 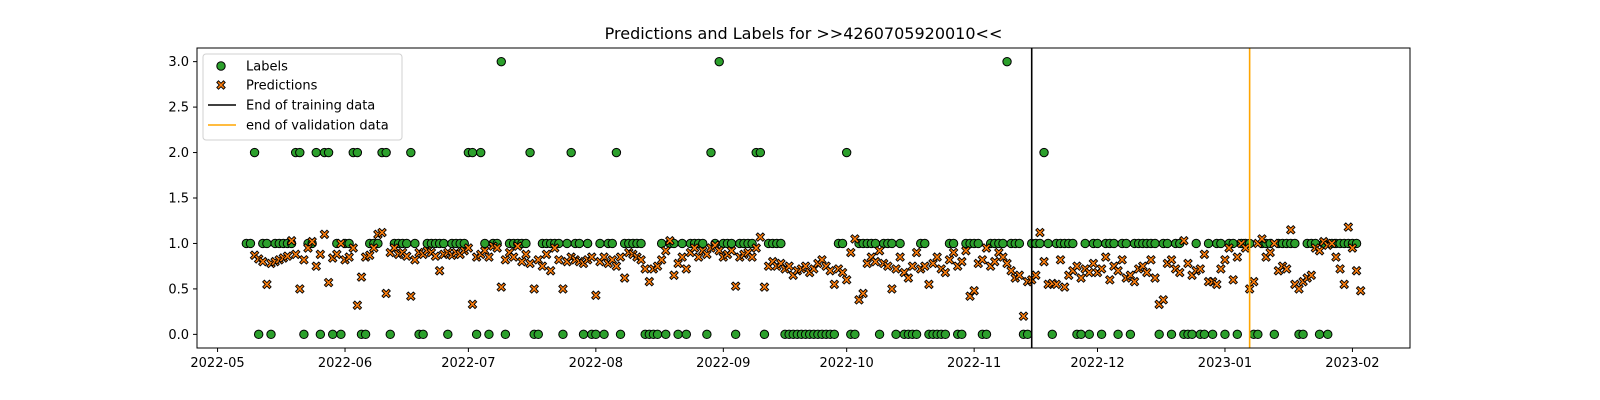 I want to click on y-tick-label: 1.5, so click(x=178, y=199).